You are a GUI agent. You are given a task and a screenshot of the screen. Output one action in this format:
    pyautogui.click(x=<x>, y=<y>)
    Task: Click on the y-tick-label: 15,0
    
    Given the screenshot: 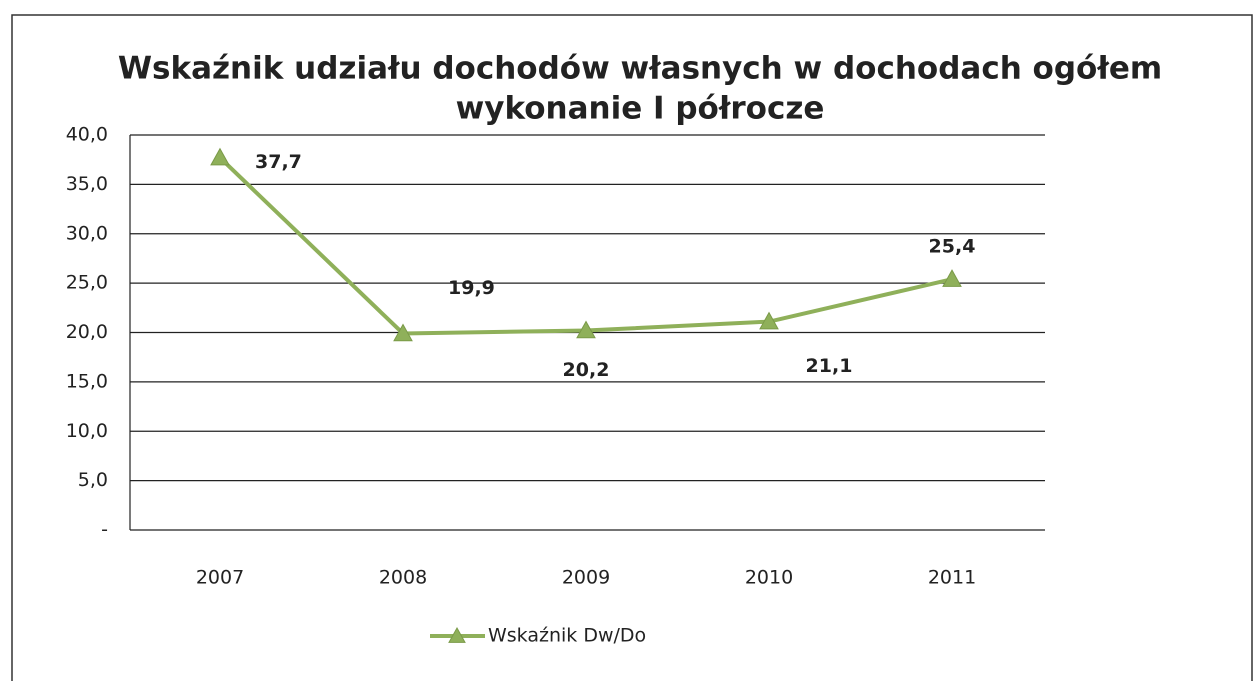 What is the action you would take?
    pyautogui.click(x=87, y=381)
    